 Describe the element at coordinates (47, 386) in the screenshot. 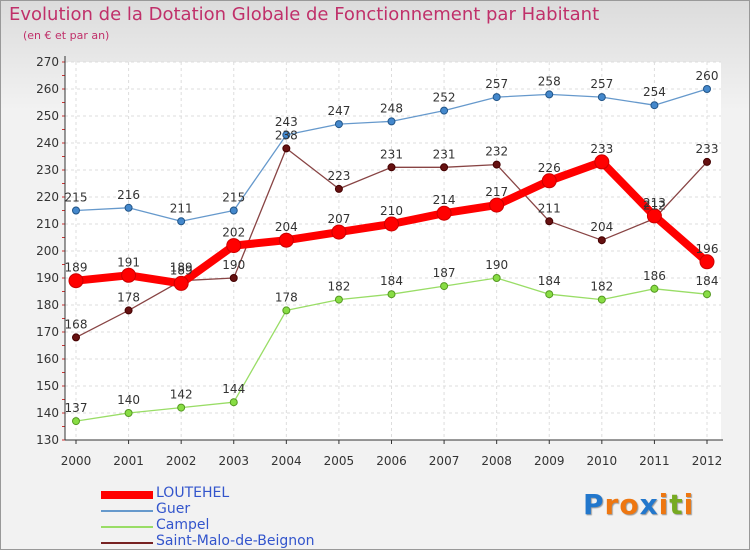

I see `y-tick-label: 150` at that location.